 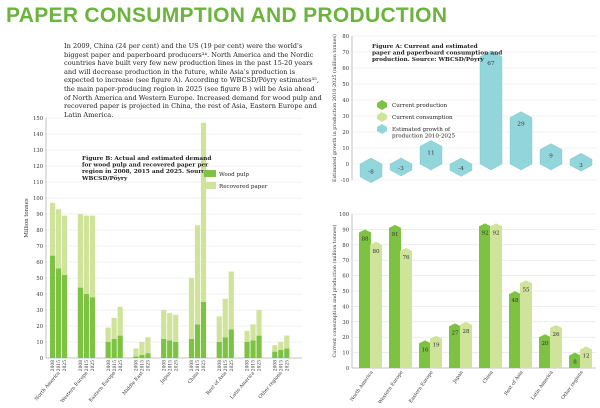 I want to click on production-value-label: 92, so click(x=485, y=233).